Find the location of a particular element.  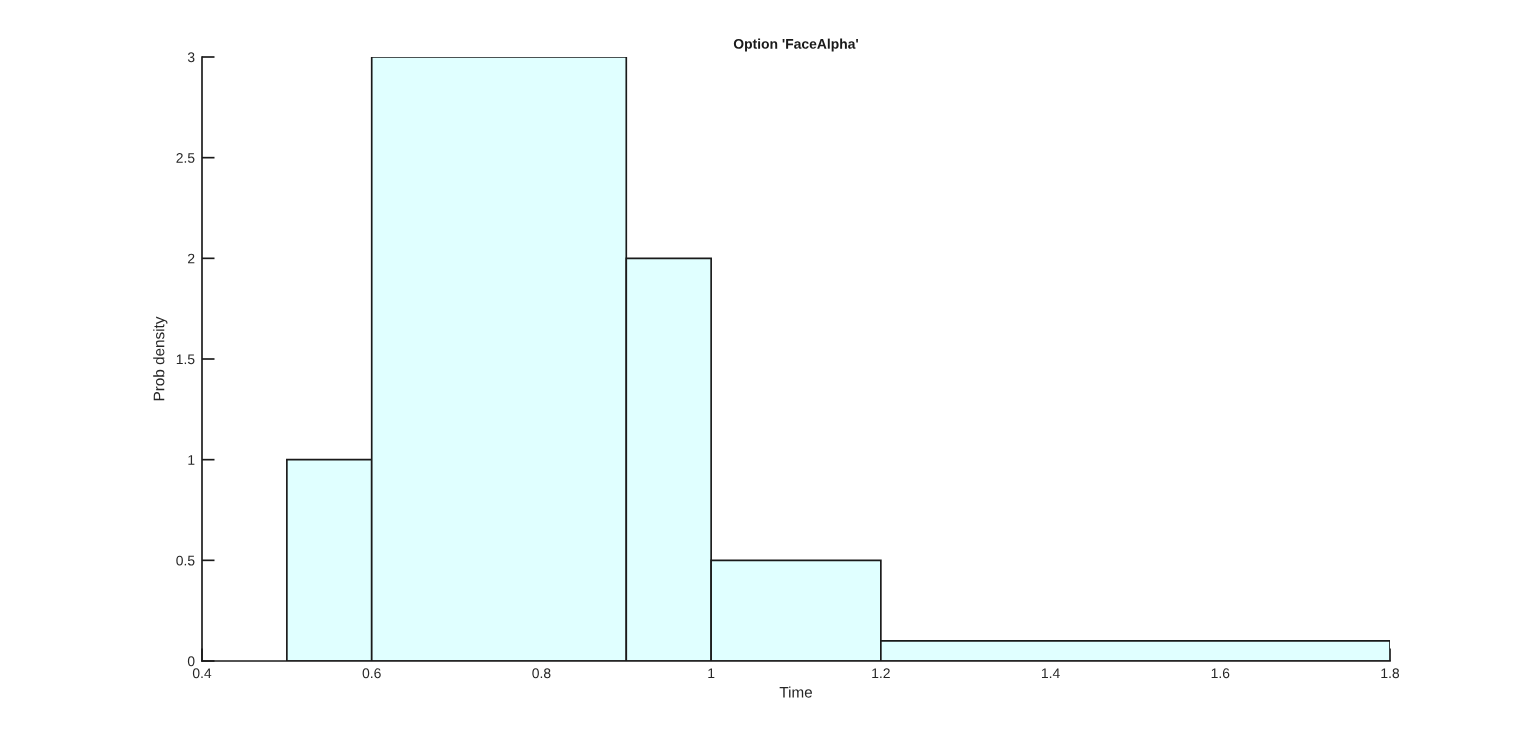

y-axis-title: Prob density is located at coordinates (160, 358).